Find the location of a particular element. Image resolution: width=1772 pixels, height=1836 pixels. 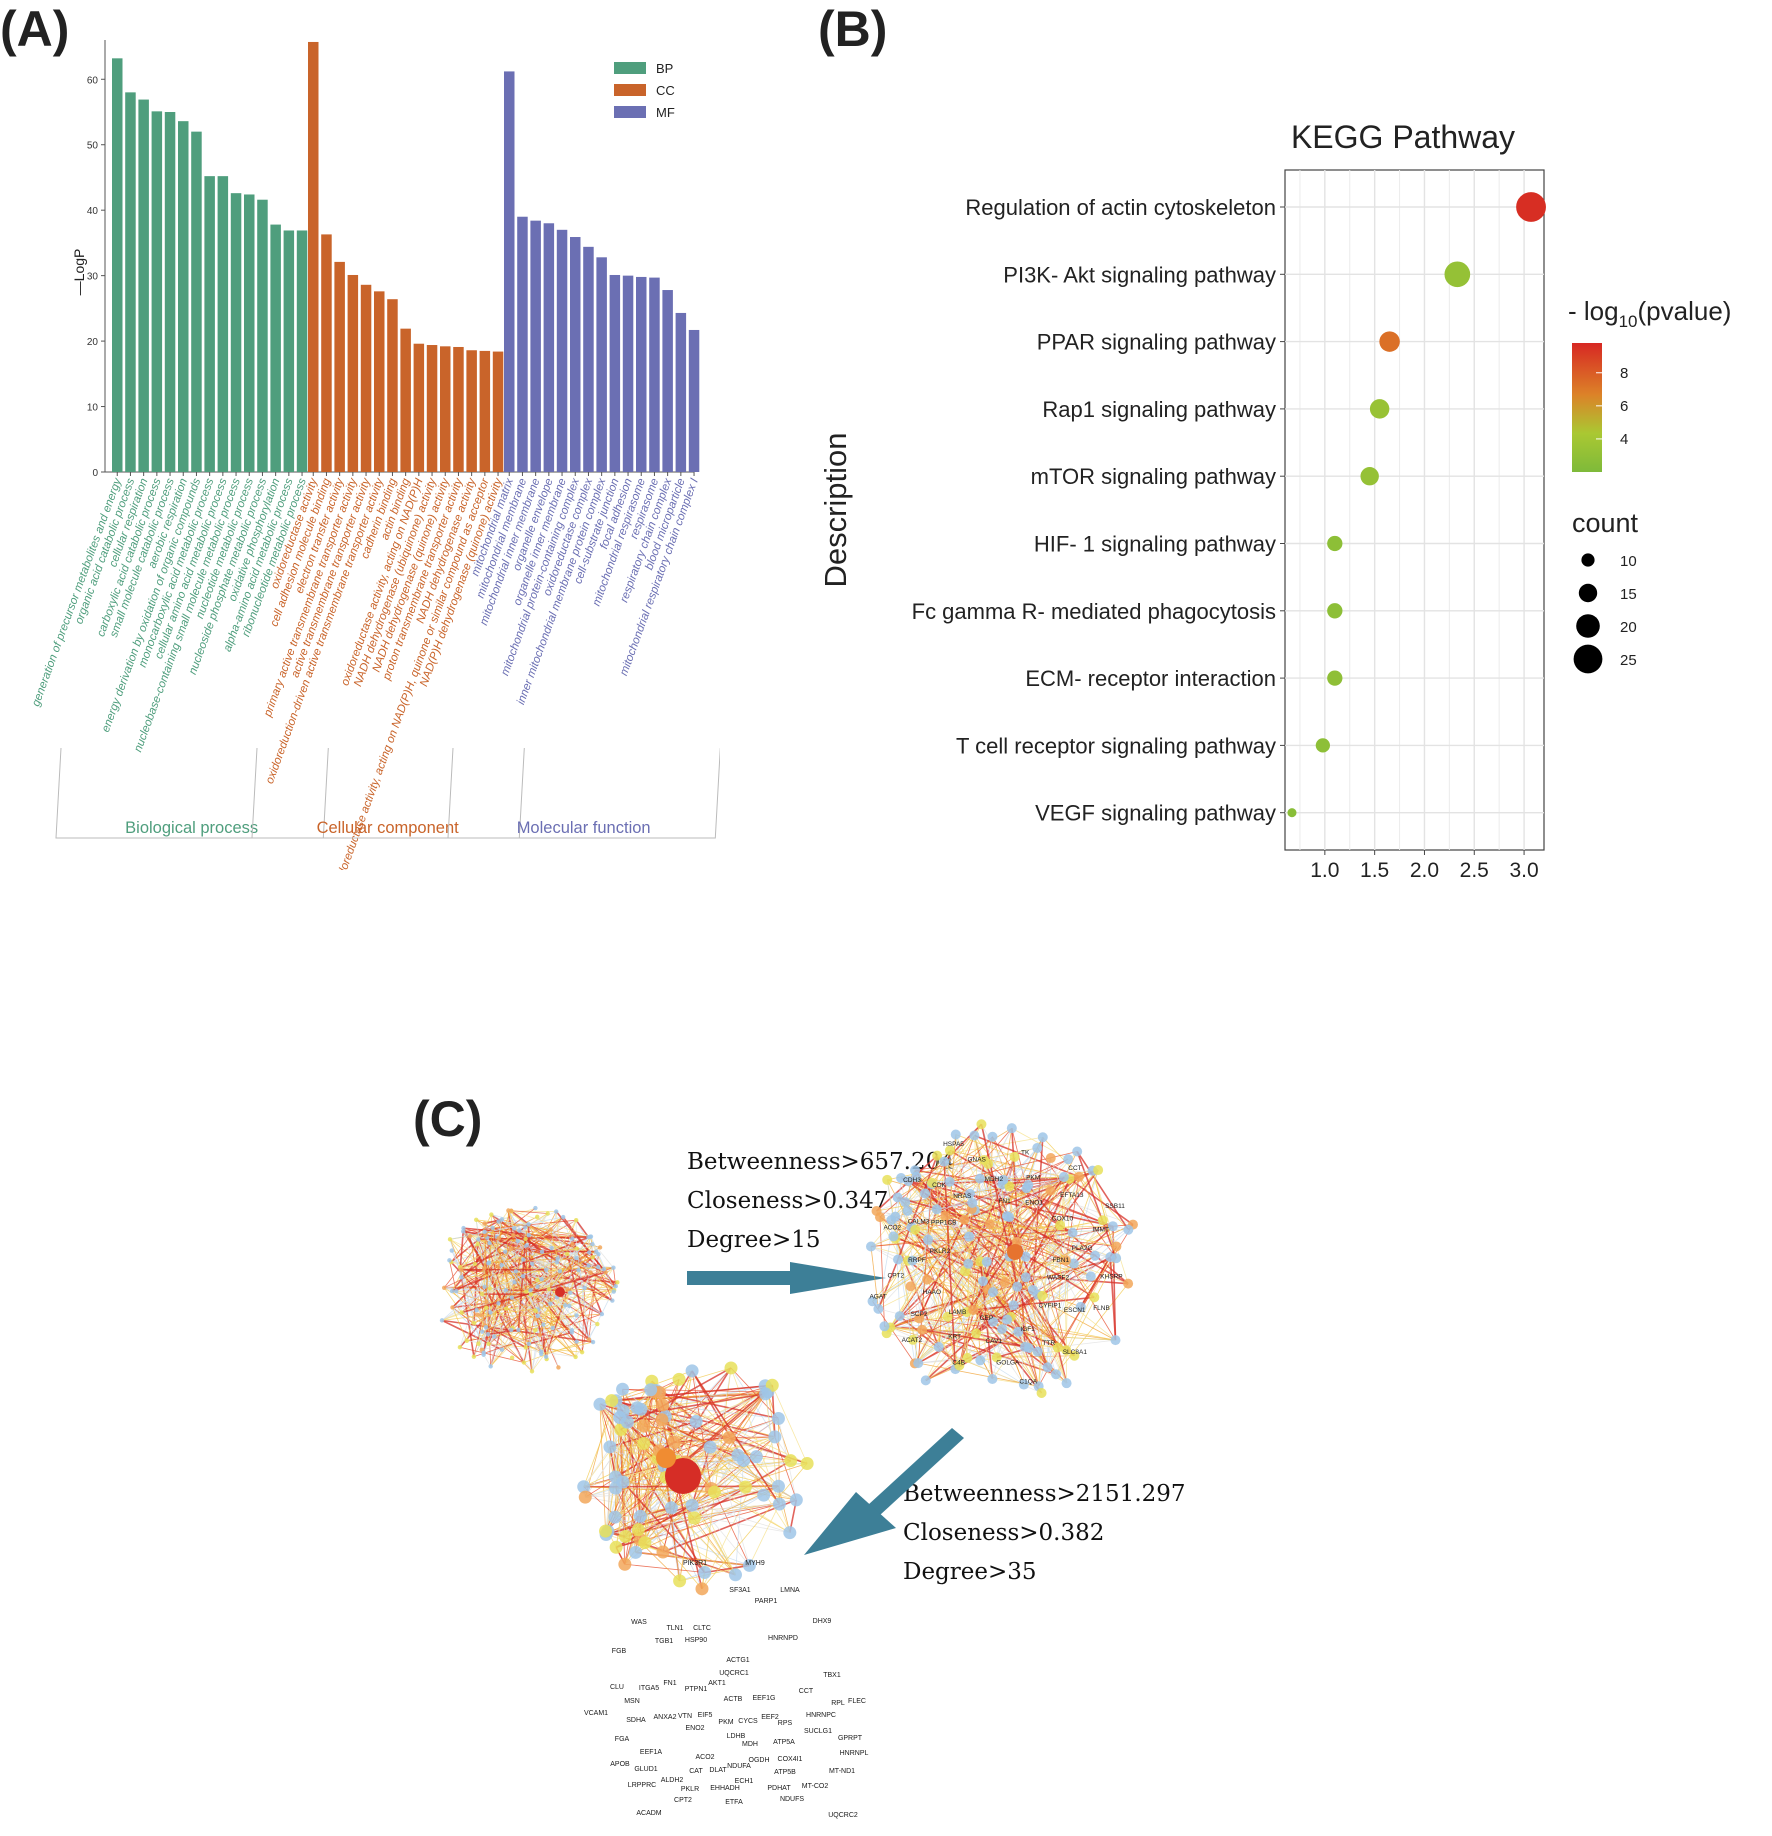

node-label: EHHADH is located at coordinates (725, 1788).